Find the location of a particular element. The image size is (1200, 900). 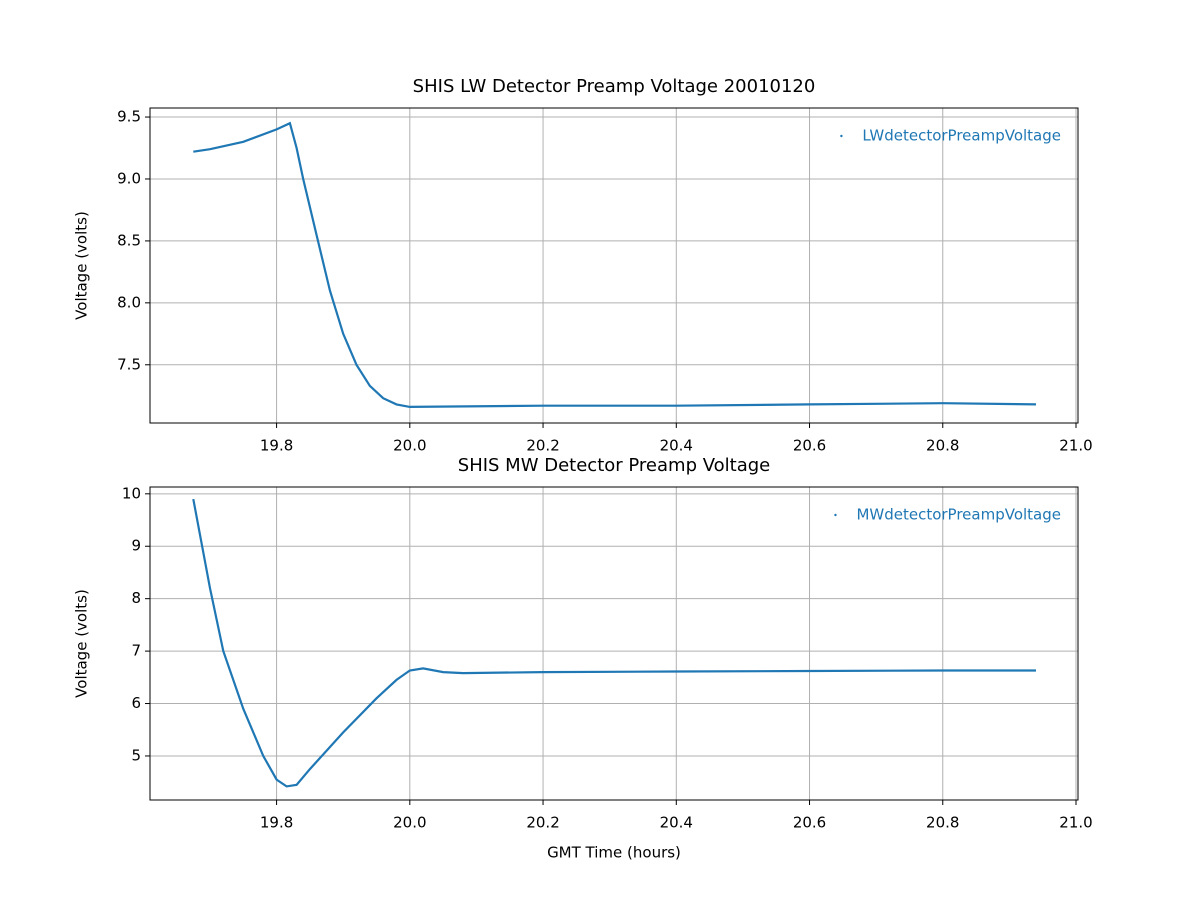

y-tick-label: 8.5 is located at coordinates (129, 240).